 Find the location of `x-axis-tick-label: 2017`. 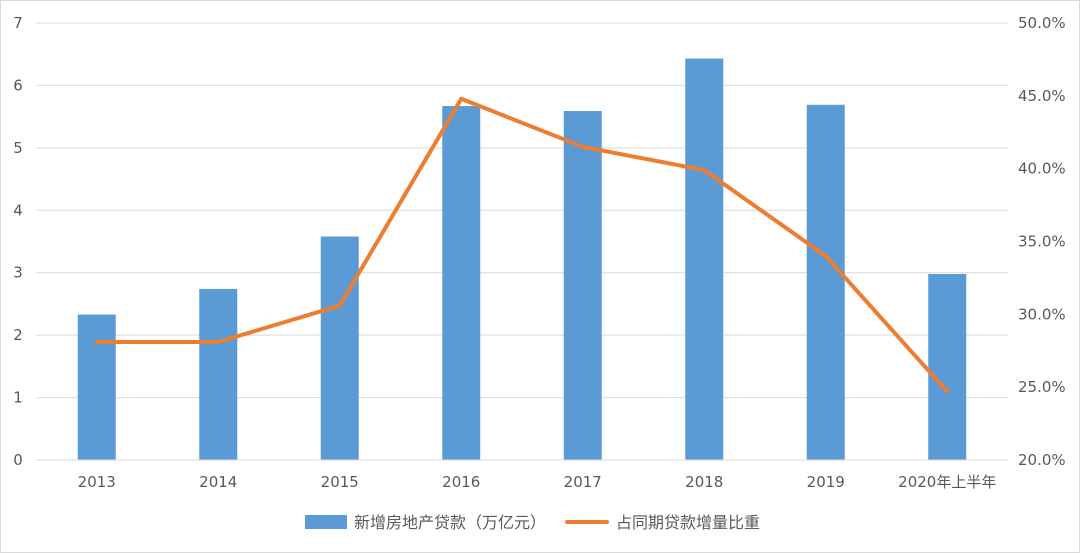

x-axis-tick-label: 2017 is located at coordinates (583, 482).